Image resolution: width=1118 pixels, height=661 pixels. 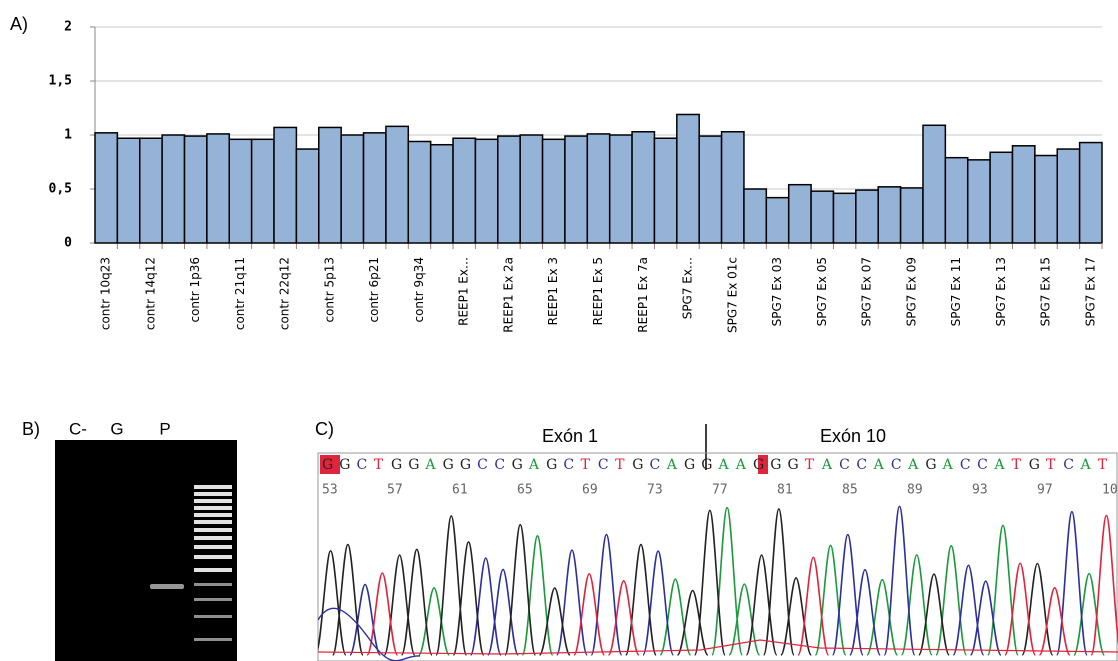 What do you see at coordinates (164, 428) in the screenshot?
I see `lane-label: P` at bounding box center [164, 428].